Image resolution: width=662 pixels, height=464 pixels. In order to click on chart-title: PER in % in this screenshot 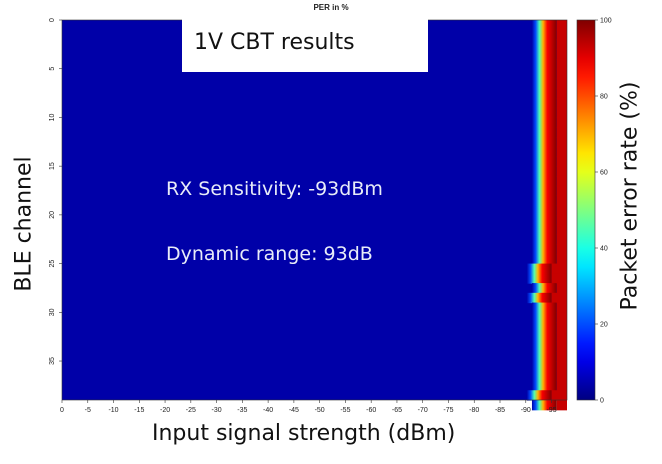, I will do `click(331, 7)`.